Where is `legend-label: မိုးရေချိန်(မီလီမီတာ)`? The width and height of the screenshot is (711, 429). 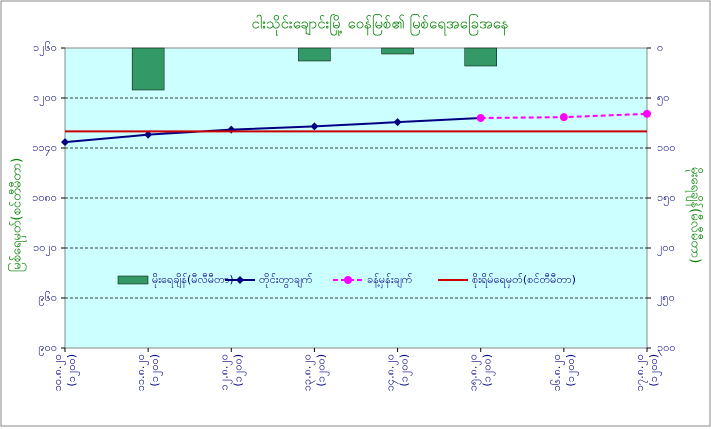
legend-label: မိုးရေချိန်(မီလီမီတာ) is located at coordinates (193, 280).